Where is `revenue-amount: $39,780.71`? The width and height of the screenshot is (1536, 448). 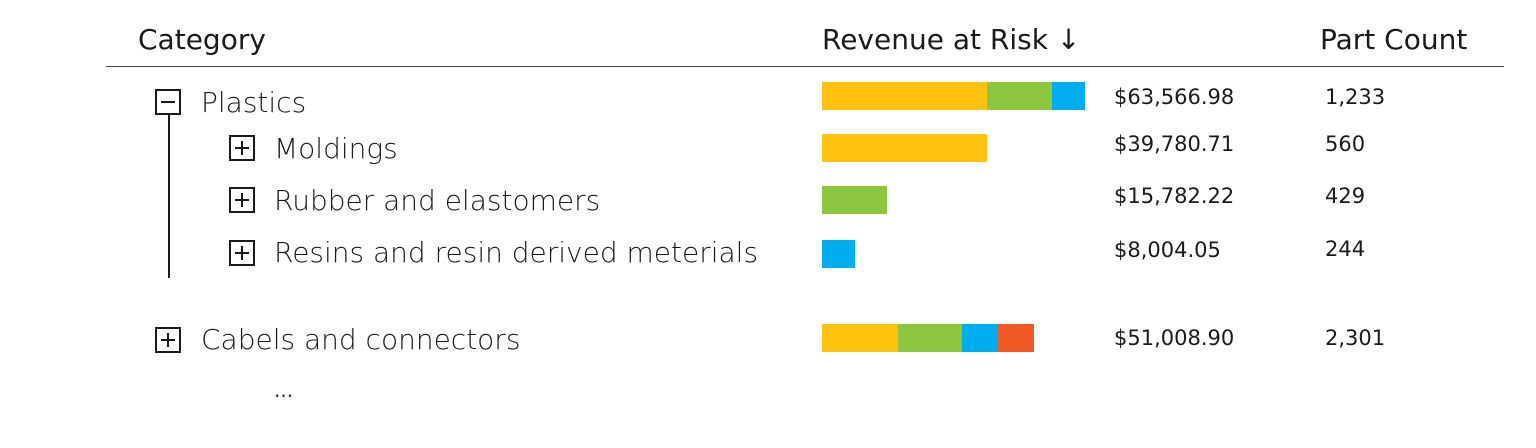
revenue-amount: $39,780.71 is located at coordinates (1174, 144).